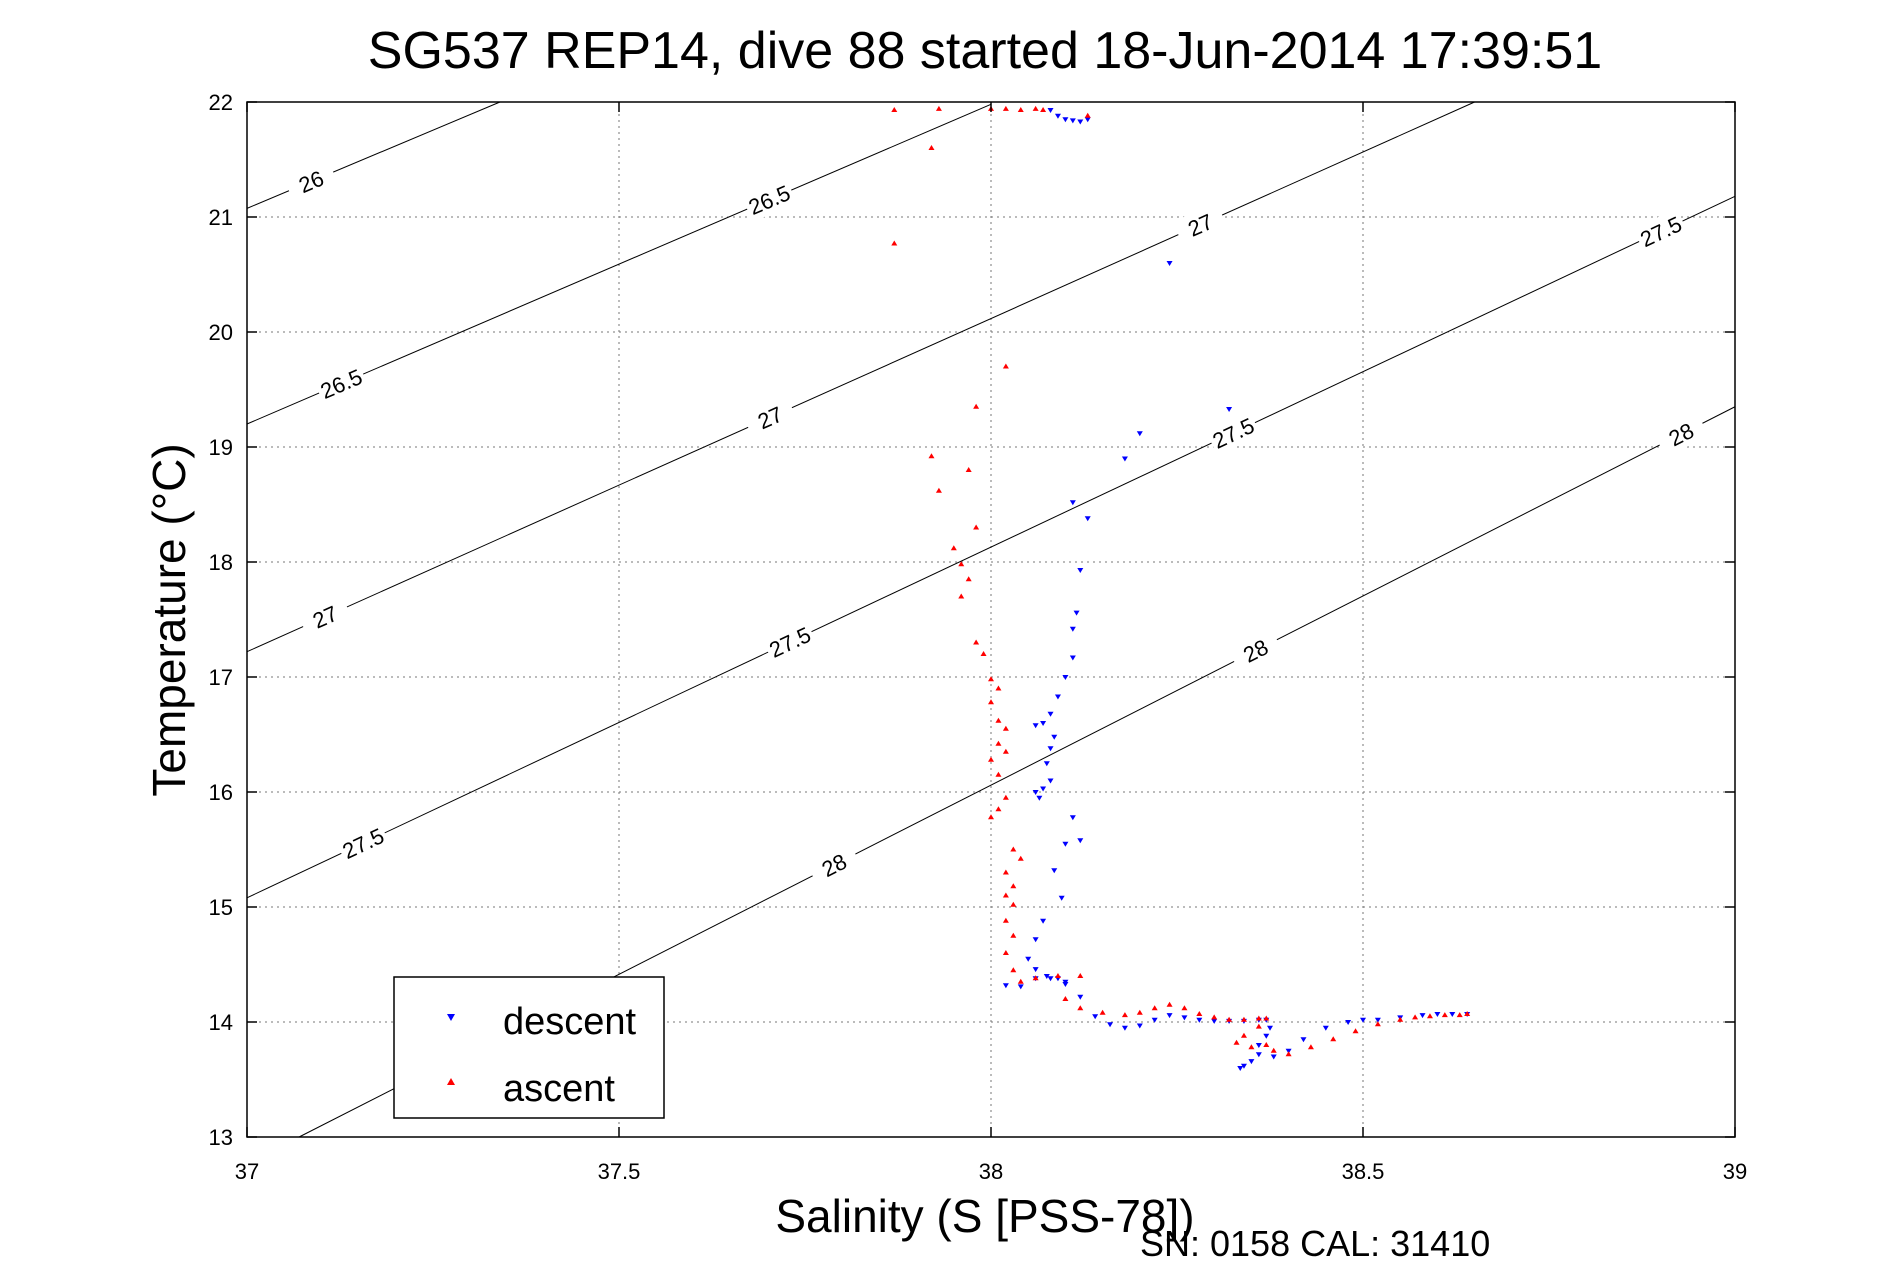 This screenshot has width=1891, height=1262. Describe the element at coordinates (1315, 1242) in the screenshot. I see `instrument-footer: SN: 0158 CAL: 31410` at that location.